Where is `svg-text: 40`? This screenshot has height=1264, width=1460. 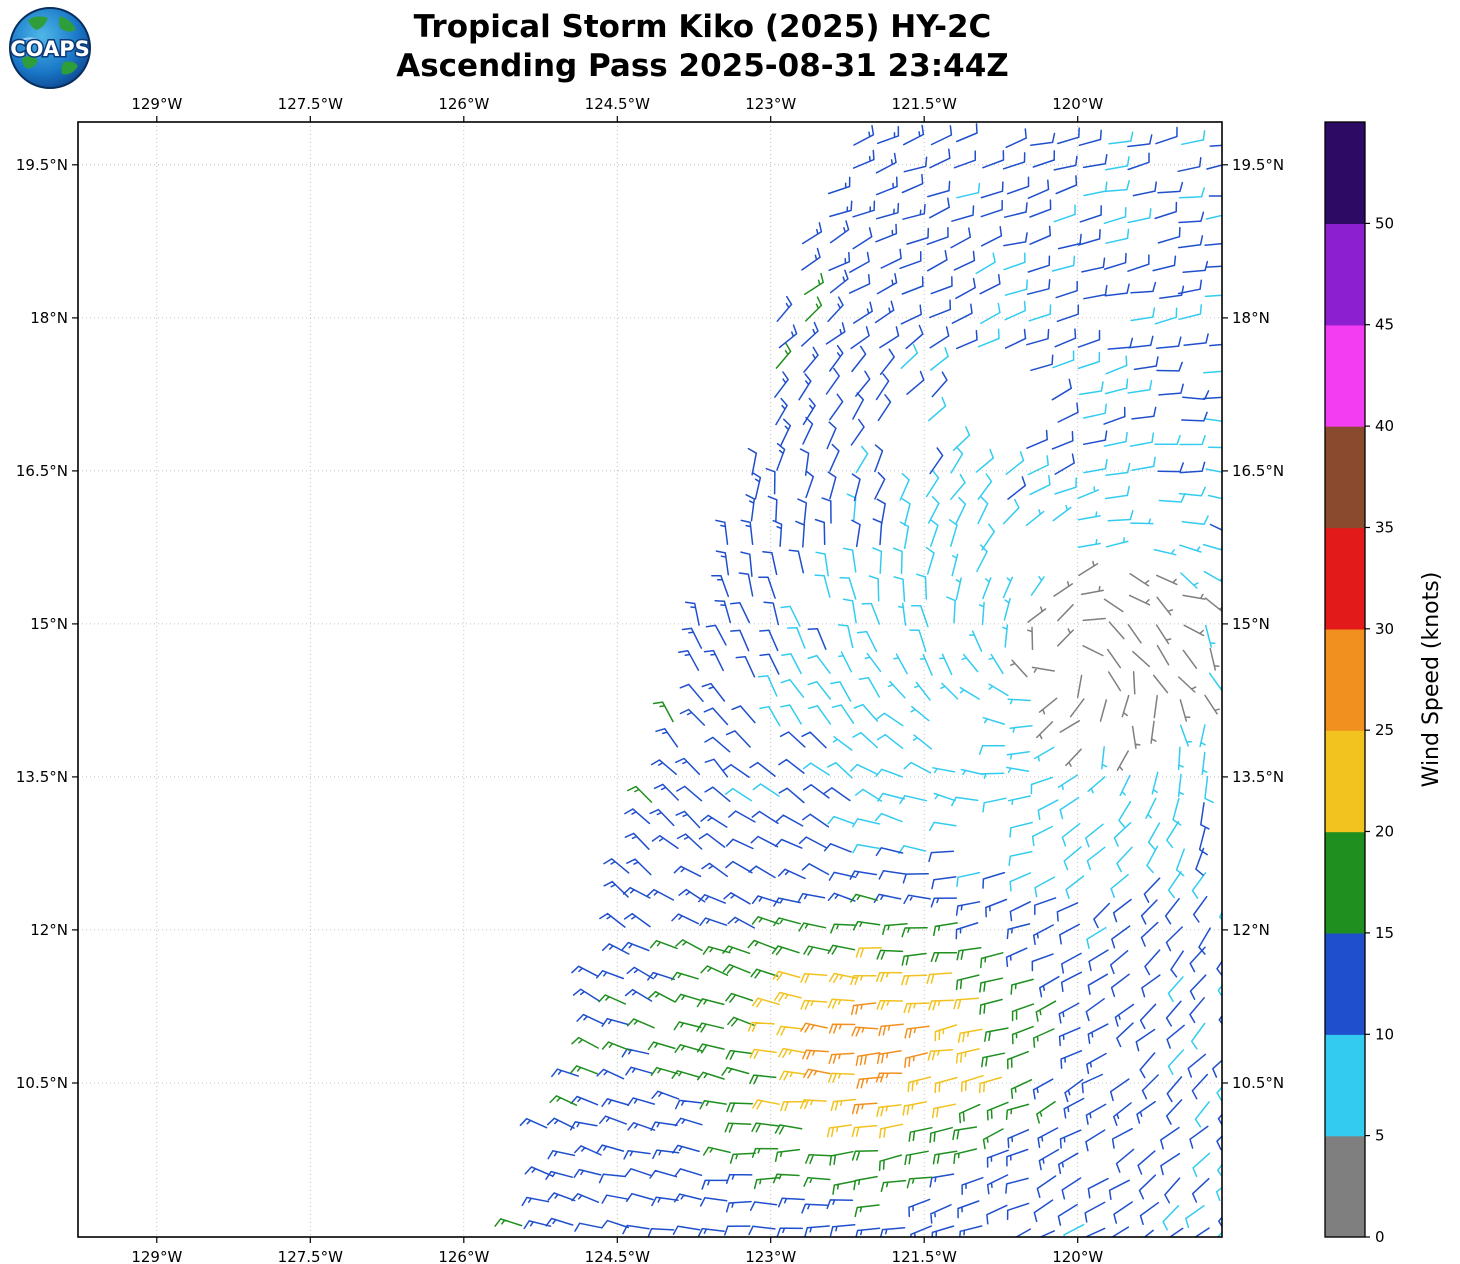
svg-text: 40 is located at coordinates (1384, 426).